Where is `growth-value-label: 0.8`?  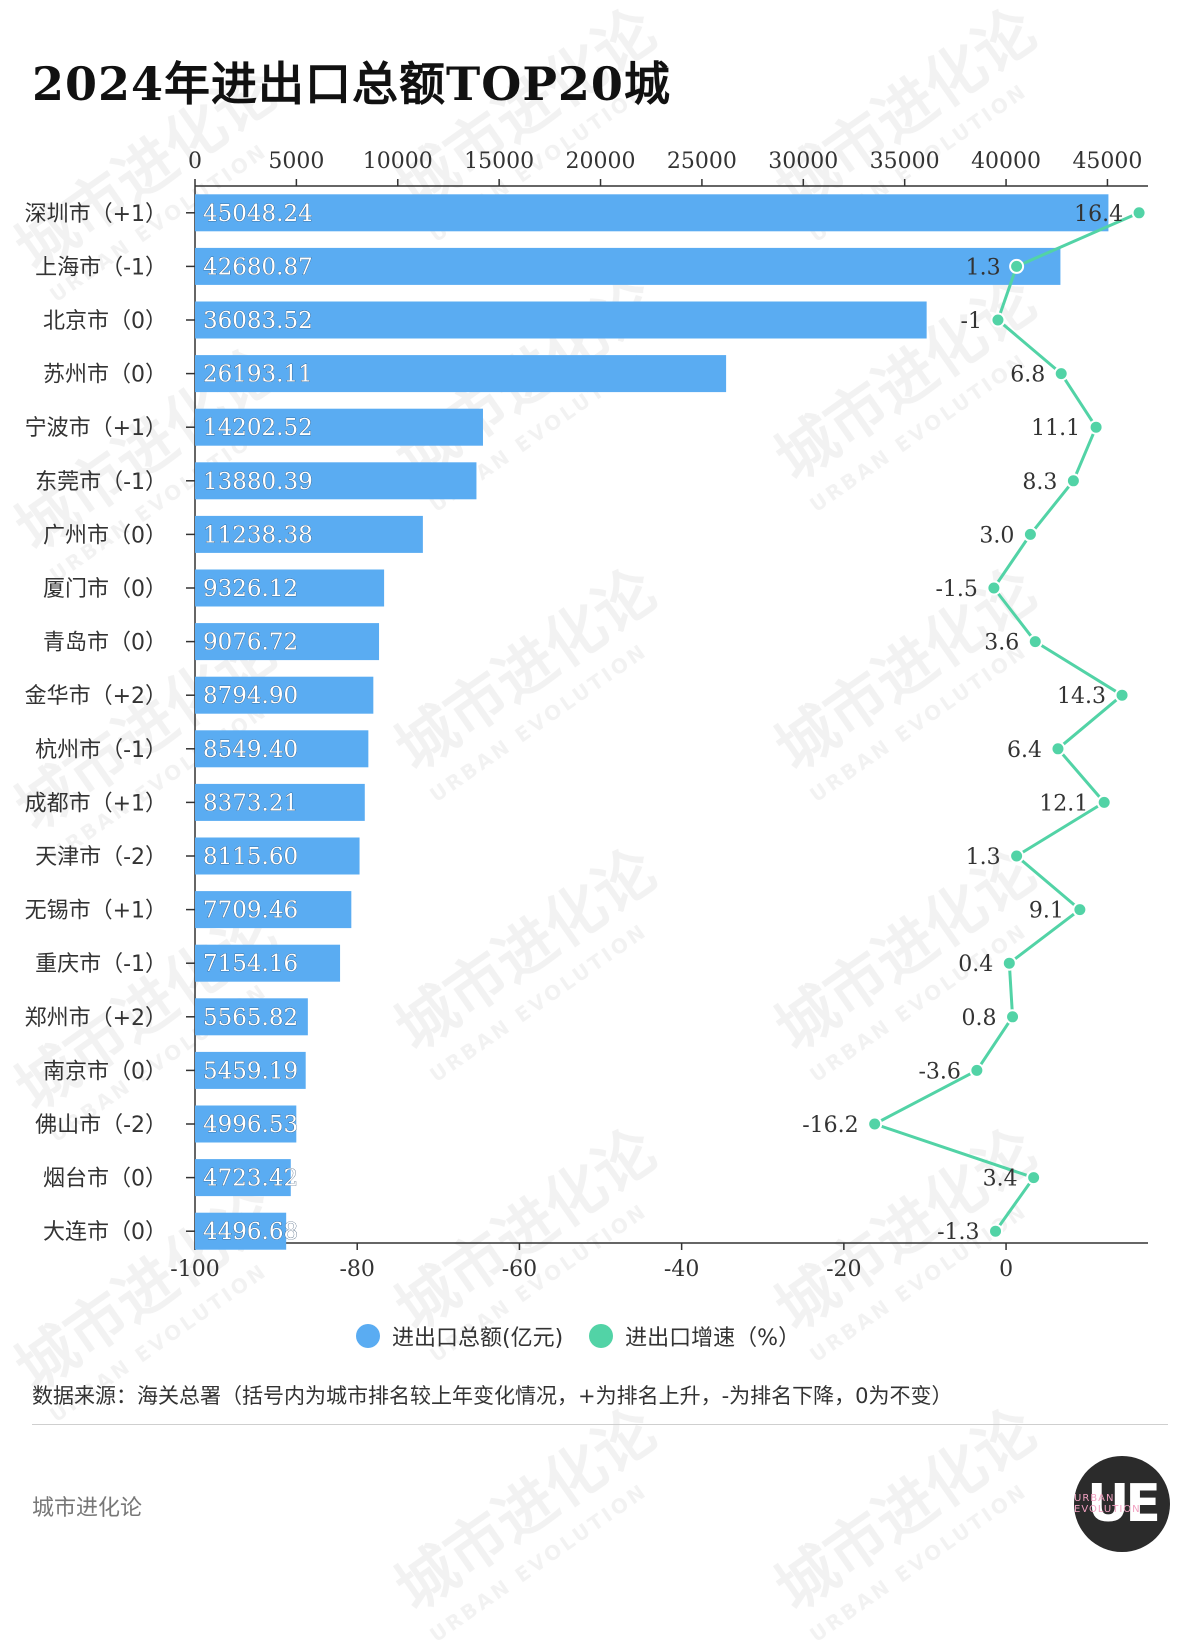
growth-value-label: 0.8 is located at coordinates (979, 1018).